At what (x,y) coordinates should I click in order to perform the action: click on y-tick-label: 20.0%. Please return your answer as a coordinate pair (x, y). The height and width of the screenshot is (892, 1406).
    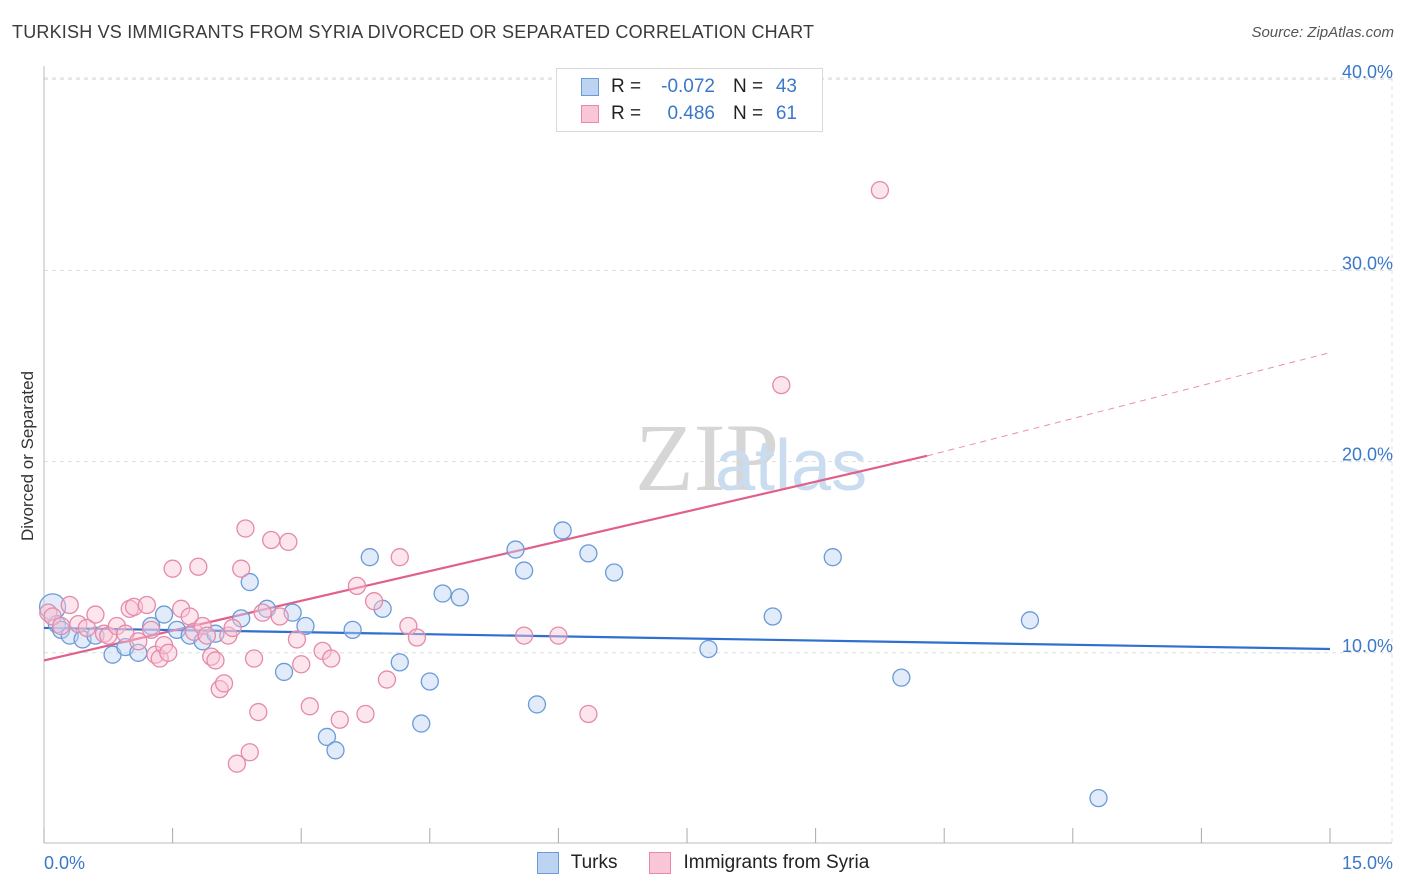
    Looking at the image, I should click on (1367, 455).